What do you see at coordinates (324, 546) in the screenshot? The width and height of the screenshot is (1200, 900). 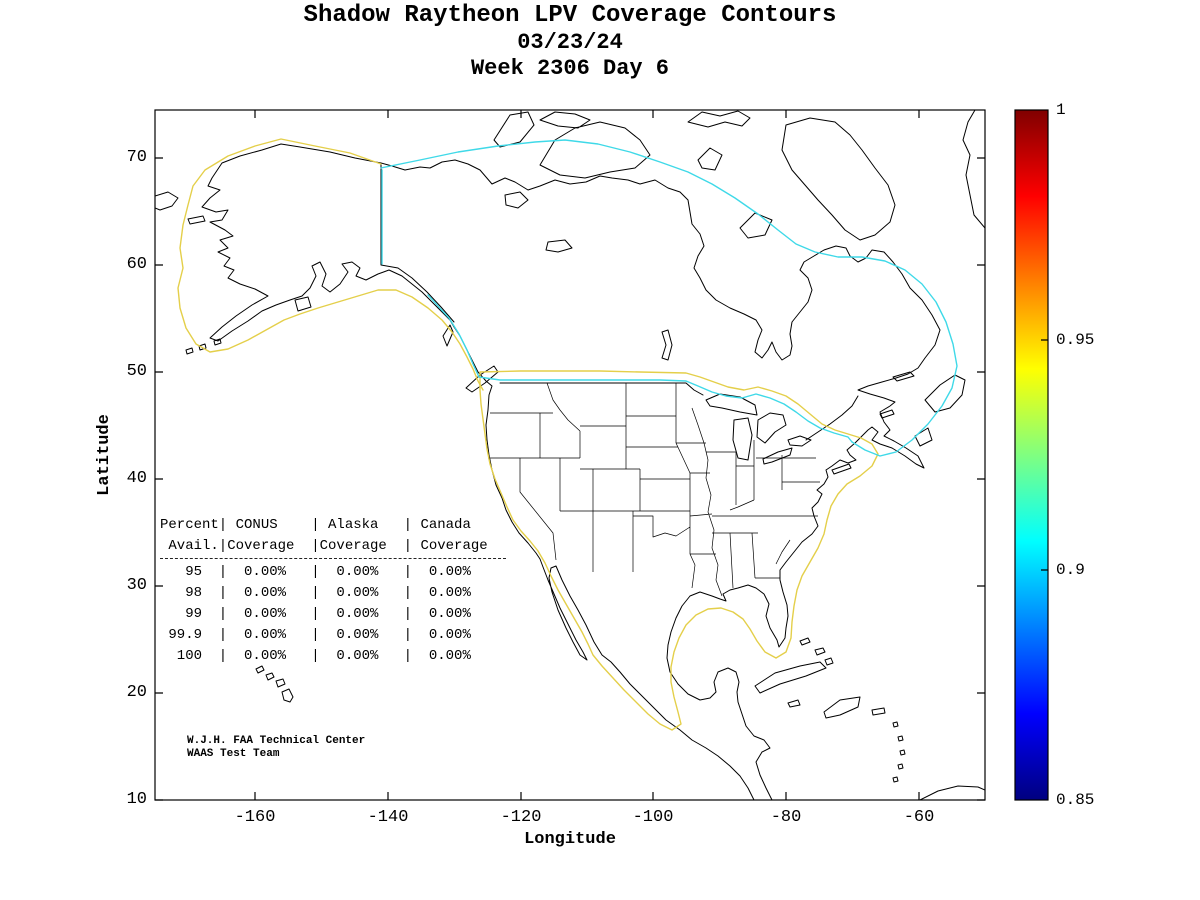 I see `coverage-table-header-2: Avail.|Coverage |Coverage | Coverage` at bounding box center [324, 546].